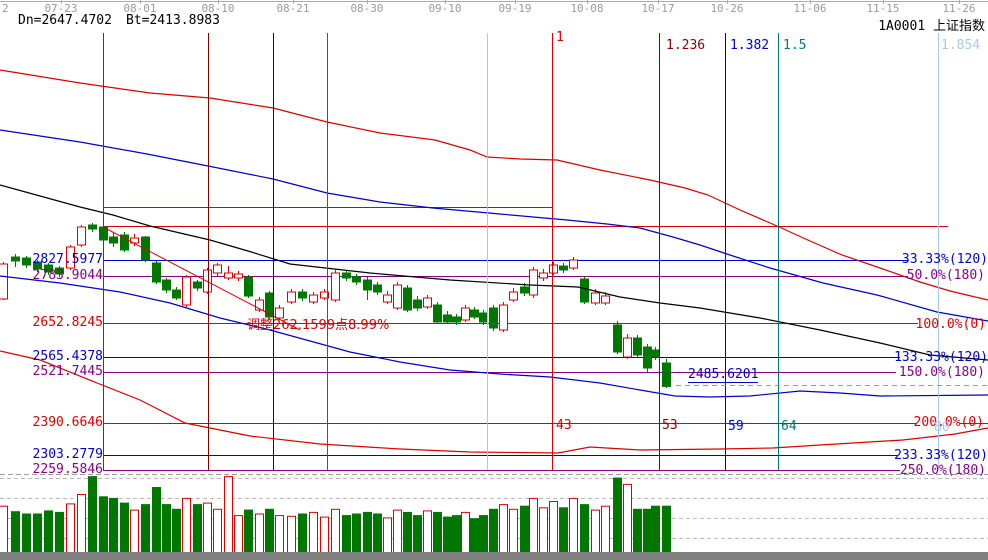 This screenshot has height=560, width=988. What do you see at coordinates (67, 322) in the screenshot?
I see `price-level-label: 2652.8245` at bounding box center [67, 322].